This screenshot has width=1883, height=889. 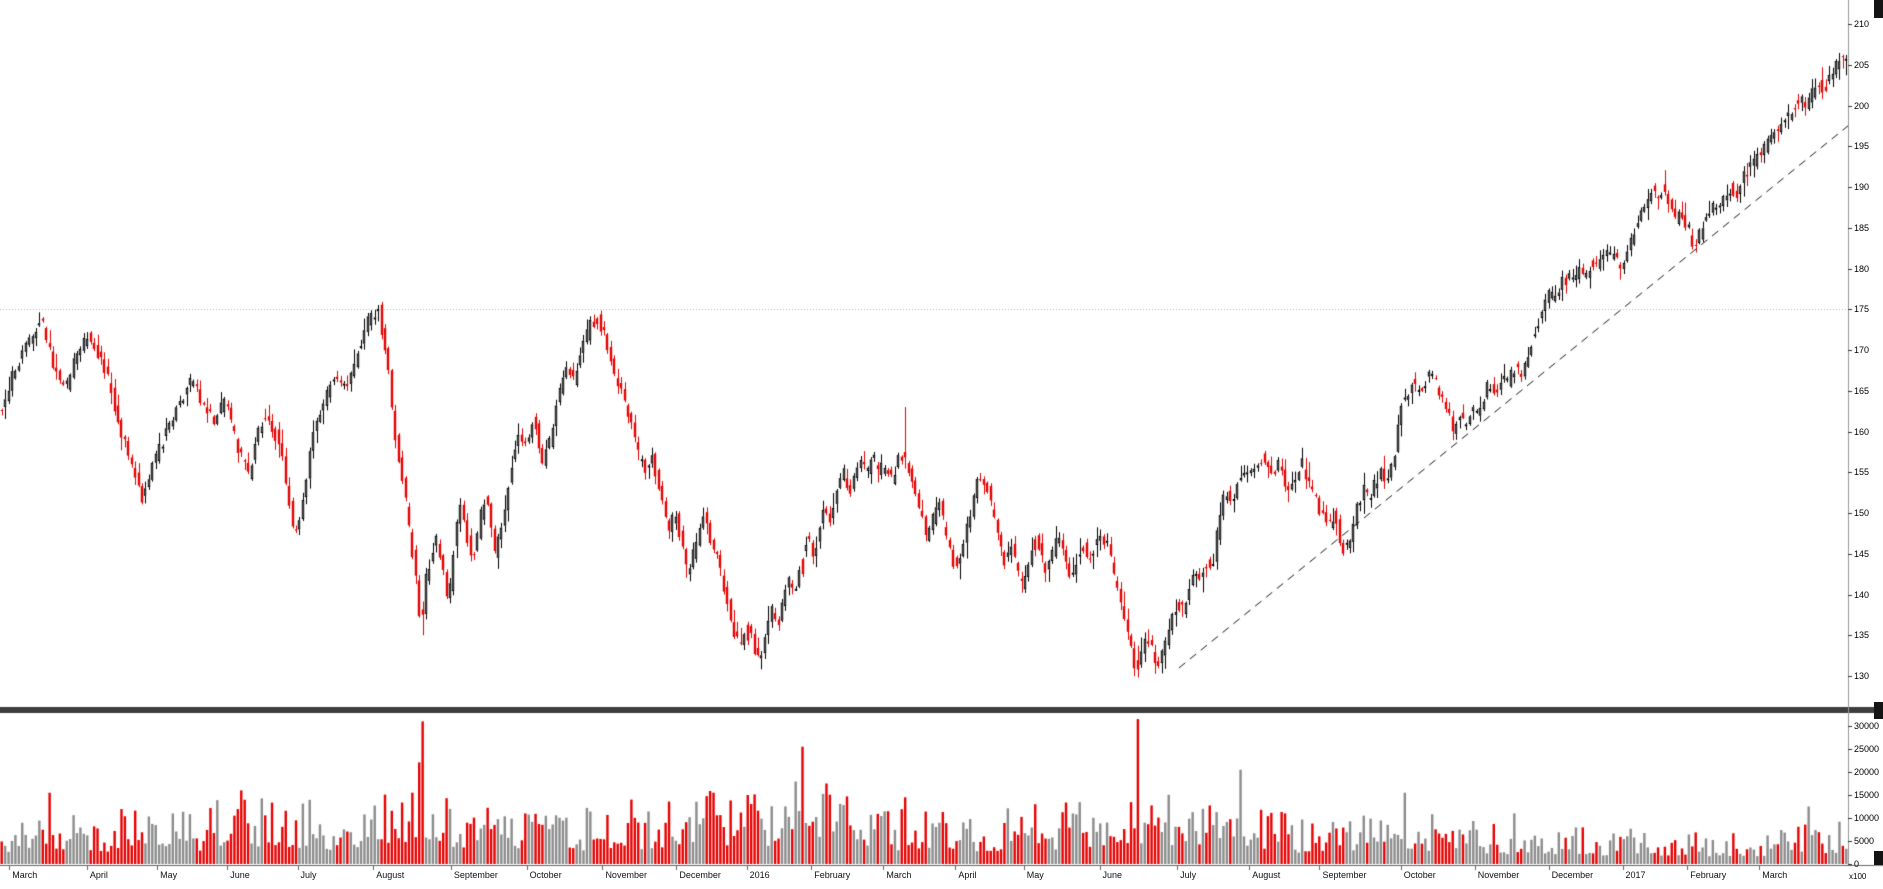 I want to click on volume-tick-label: 0, so click(x=1857, y=864).